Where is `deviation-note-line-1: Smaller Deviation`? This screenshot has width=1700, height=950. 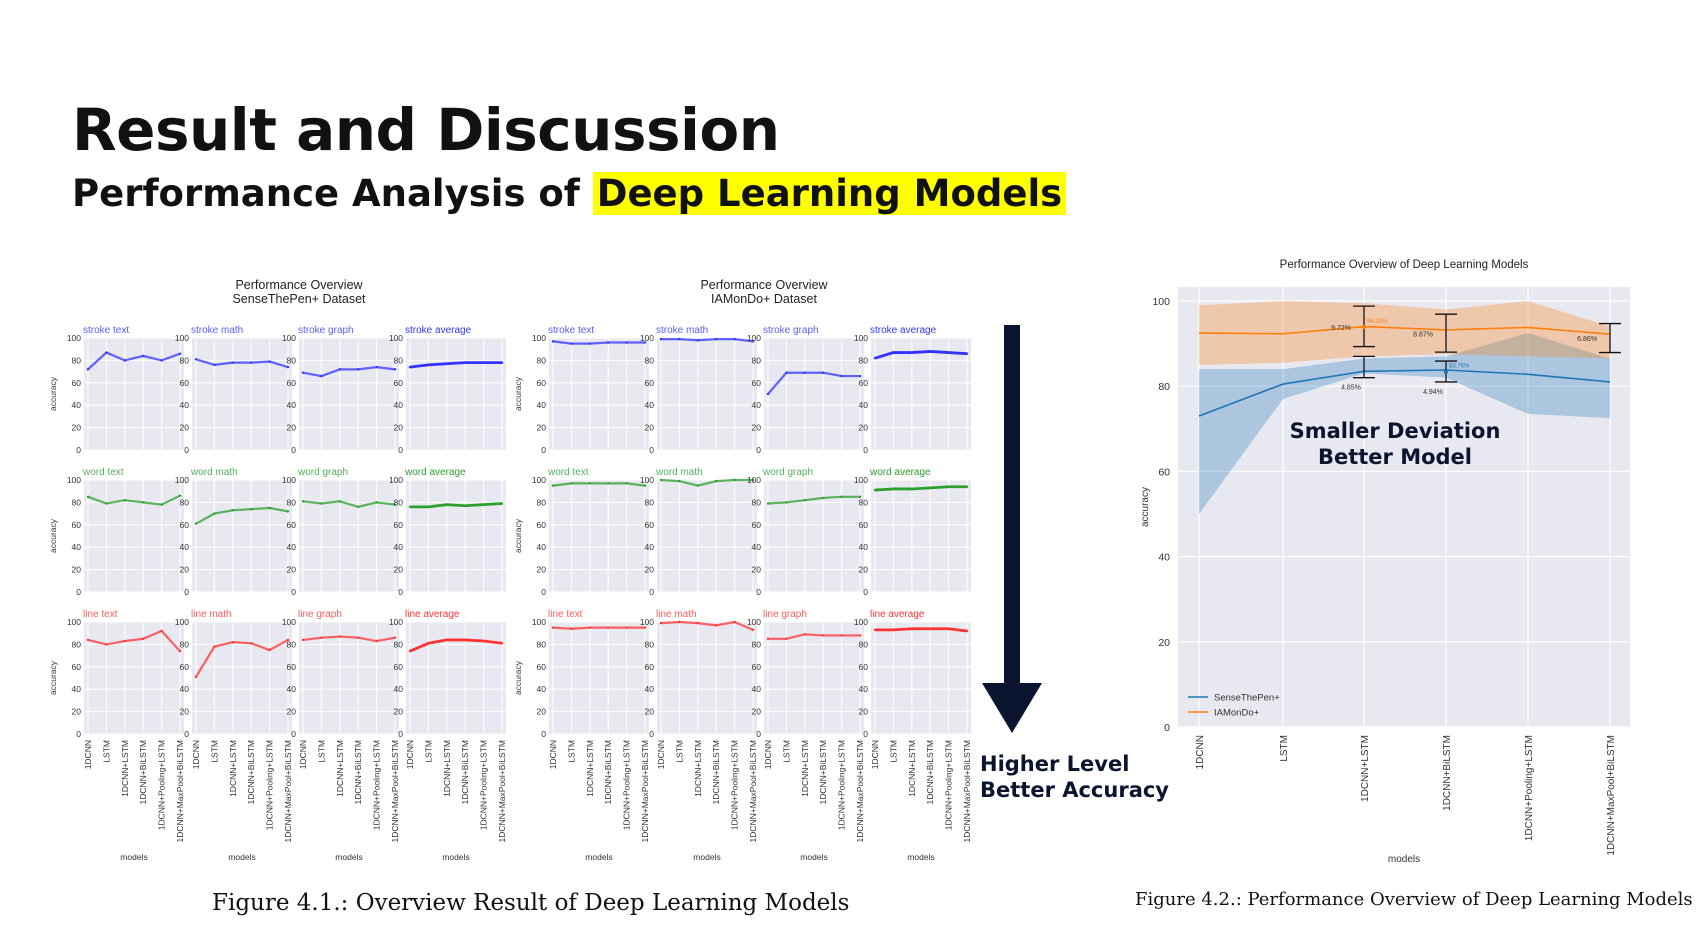
deviation-note-line-1: Smaller Deviation is located at coordinates (1395, 431).